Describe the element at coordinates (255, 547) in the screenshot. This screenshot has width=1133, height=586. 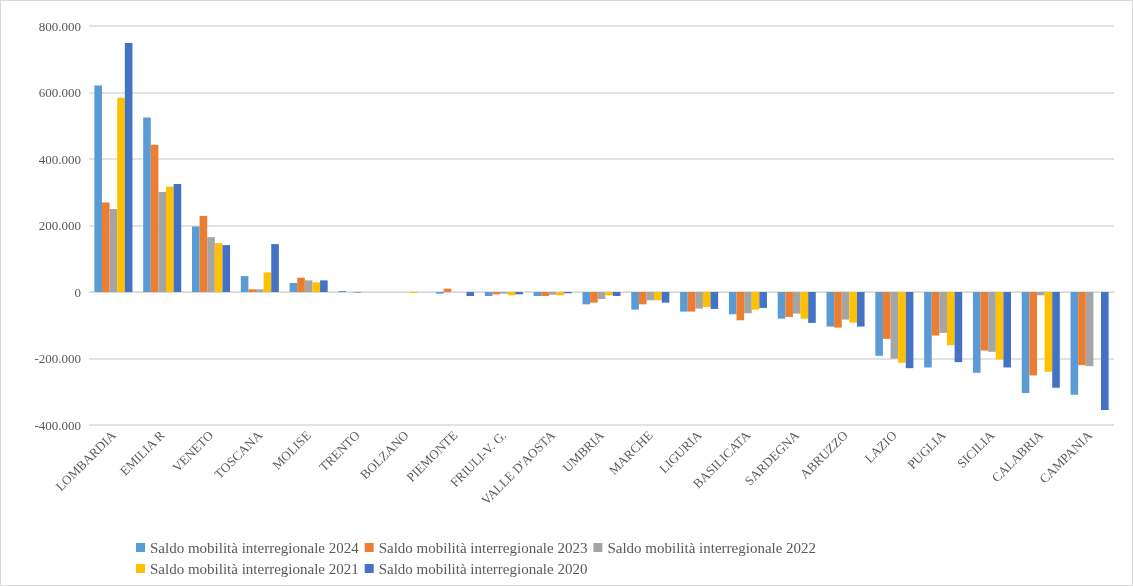
I see `legend-label: Saldo mobilità interregionale 2024` at that location.